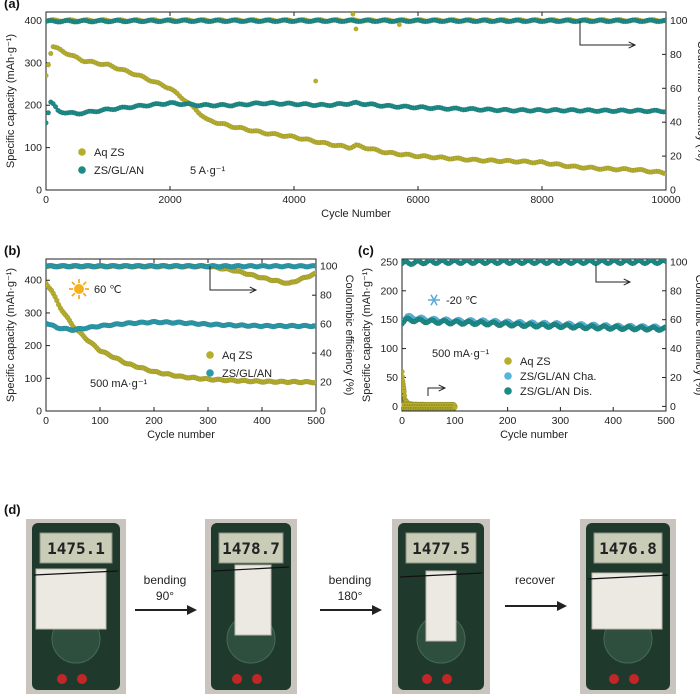  What do you see at coordinates (665, 200) in the screenshot?
I see `x-tick-label: 10000` at bounding box center [665, 200].